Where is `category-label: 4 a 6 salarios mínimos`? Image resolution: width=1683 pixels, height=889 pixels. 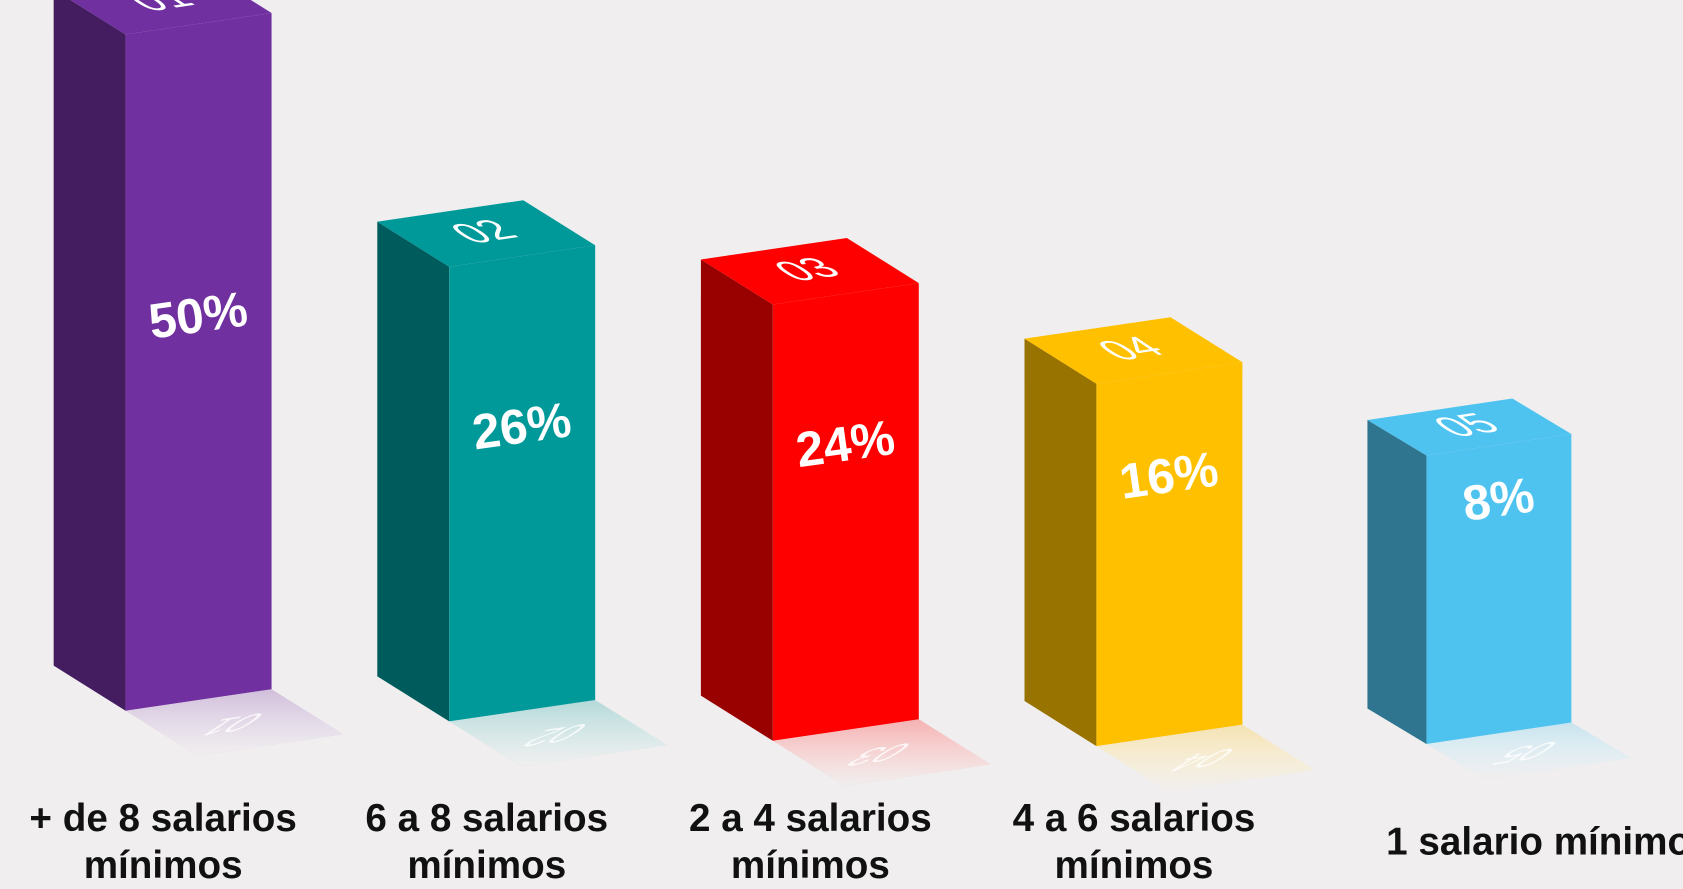
category-label: 4 a 6 salarios mínimos is located at coordinates (1134, 841).